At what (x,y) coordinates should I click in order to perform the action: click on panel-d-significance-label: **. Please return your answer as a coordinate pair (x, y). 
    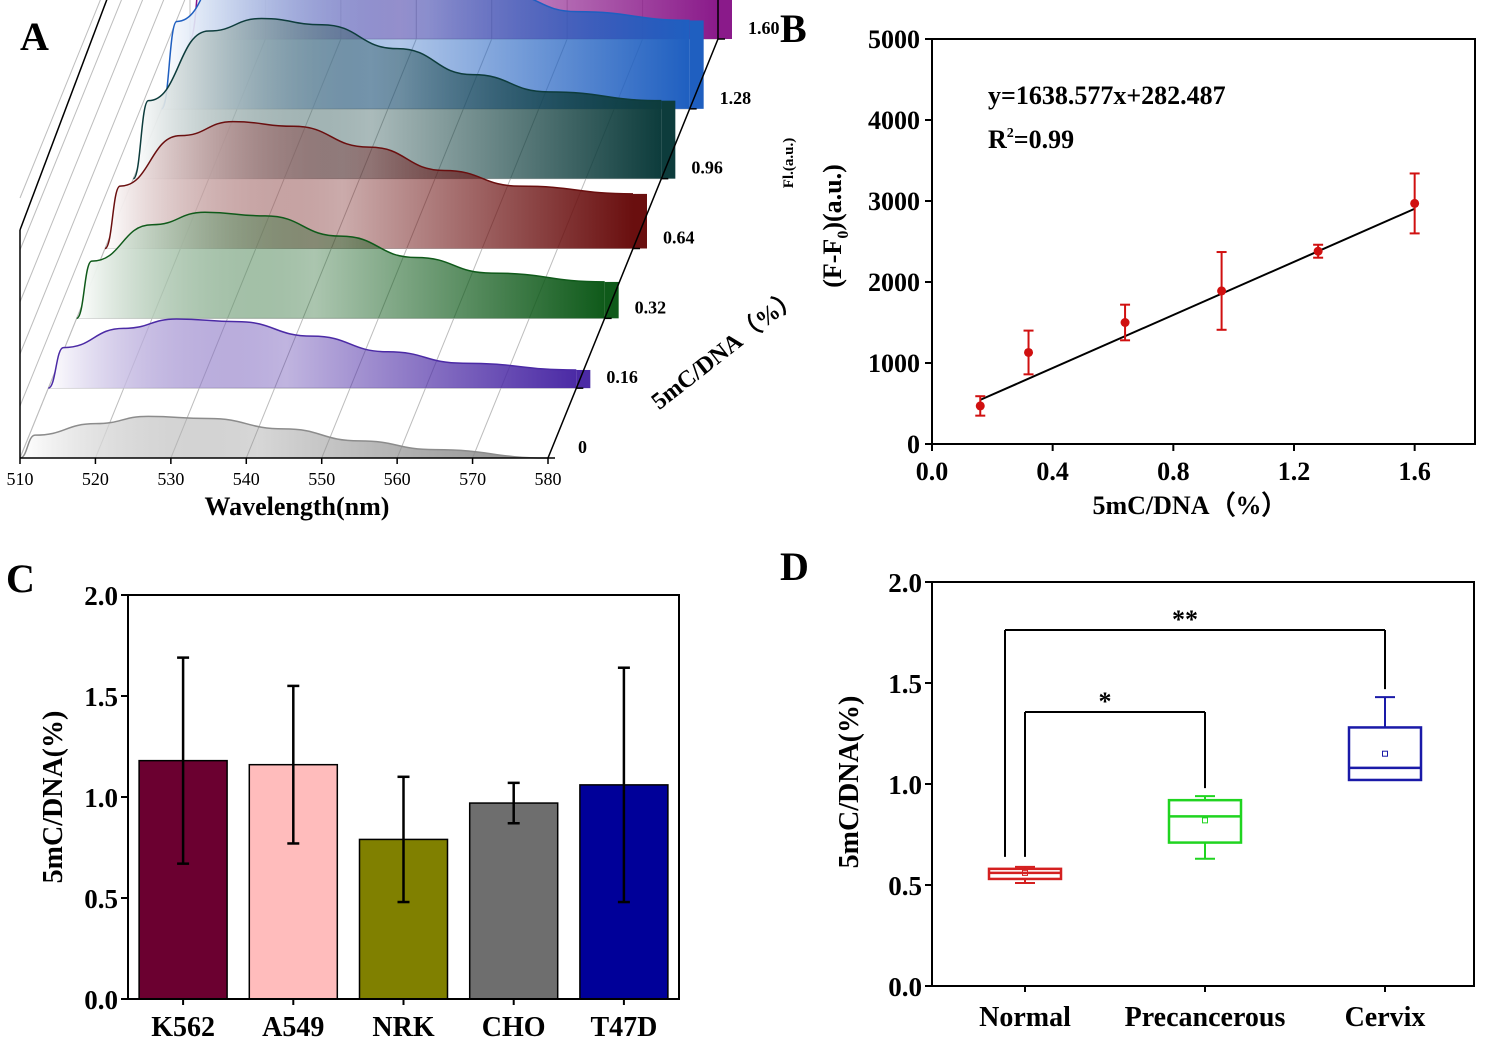
    Looking at the image, I should click on (1185, 619).